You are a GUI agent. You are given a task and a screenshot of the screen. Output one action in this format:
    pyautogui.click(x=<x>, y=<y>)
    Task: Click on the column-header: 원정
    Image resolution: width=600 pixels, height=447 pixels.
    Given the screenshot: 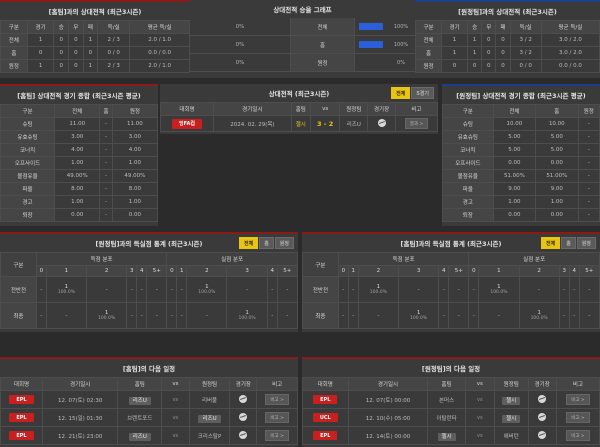 What is the action you would take?
    pyautogui.click(x=588, y=111)
    